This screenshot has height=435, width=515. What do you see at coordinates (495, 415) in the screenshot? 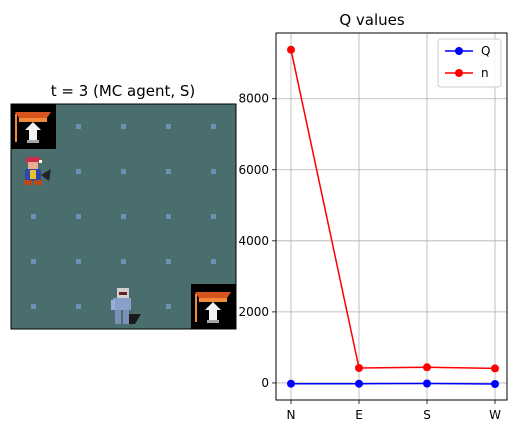
I see `x-tick-label-w: W` at bounding box center [495, 415].